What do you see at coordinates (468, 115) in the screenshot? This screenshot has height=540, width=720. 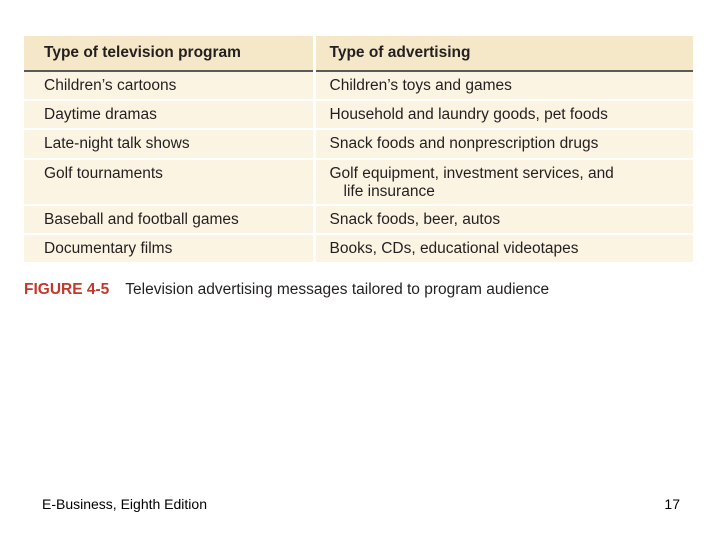 I see `advertising-text: Household and laundry goods, pet foods` at bounding box center [468, 115].